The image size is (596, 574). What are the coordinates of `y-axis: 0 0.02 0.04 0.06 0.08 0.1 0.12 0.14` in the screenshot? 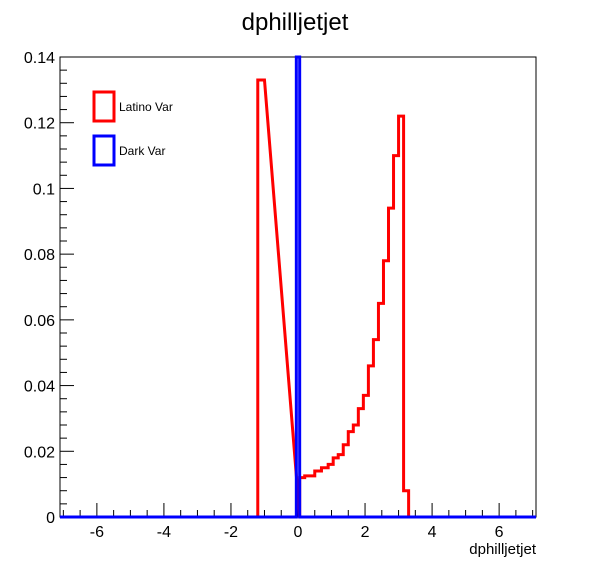 It's located at (49, 288).